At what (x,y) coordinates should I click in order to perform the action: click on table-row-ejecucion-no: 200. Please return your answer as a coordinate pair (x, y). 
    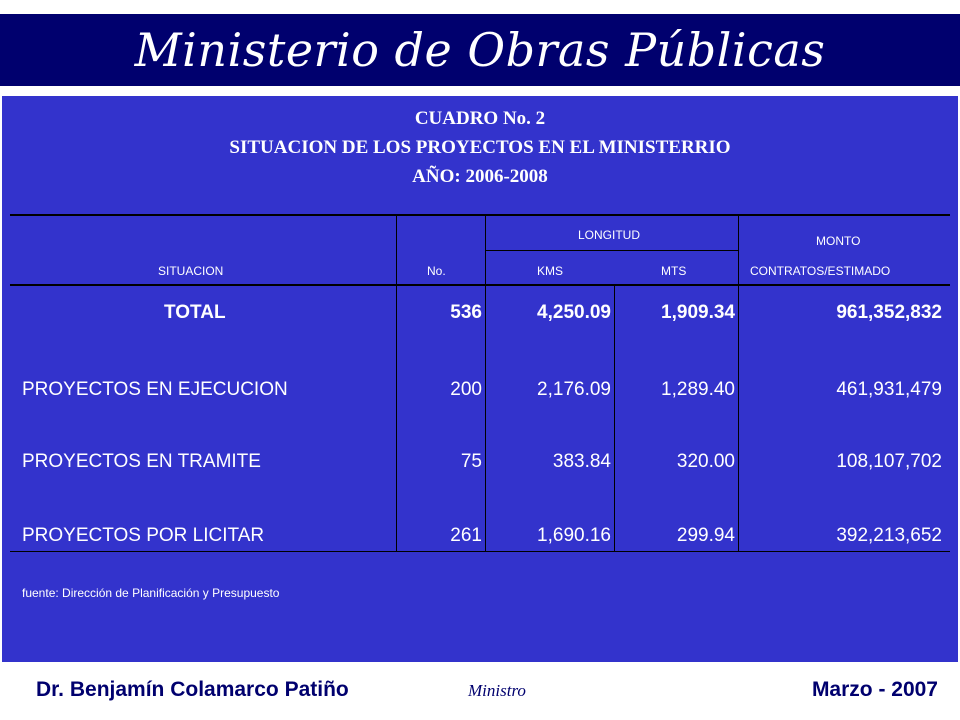
    Looking at the image, I should click on (466, 389).